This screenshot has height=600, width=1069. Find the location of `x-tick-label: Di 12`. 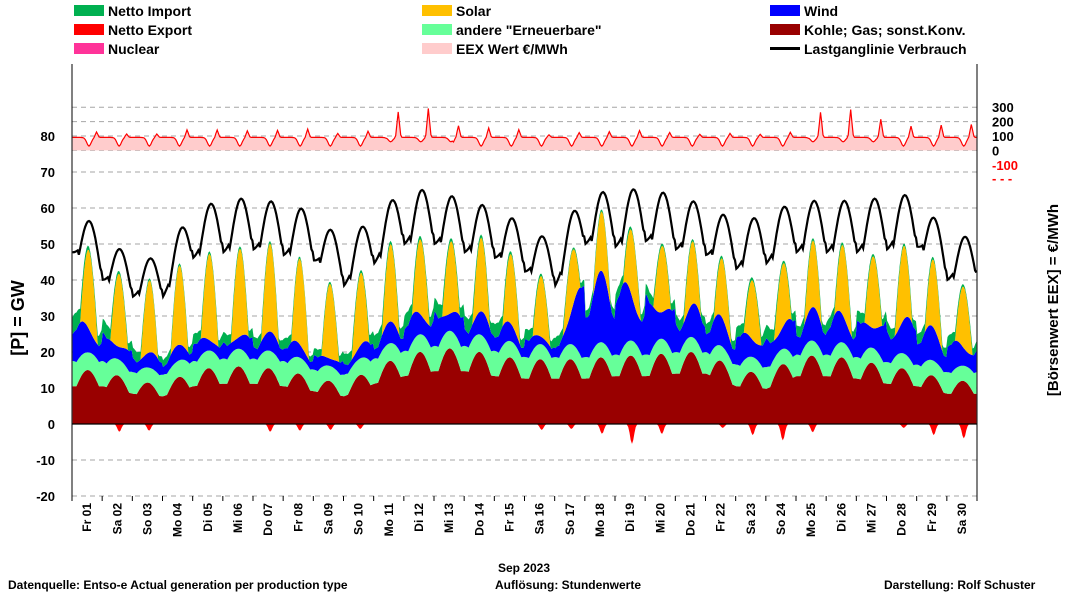

x-tick-label: Di 12 is located at coordinates (419, 517).